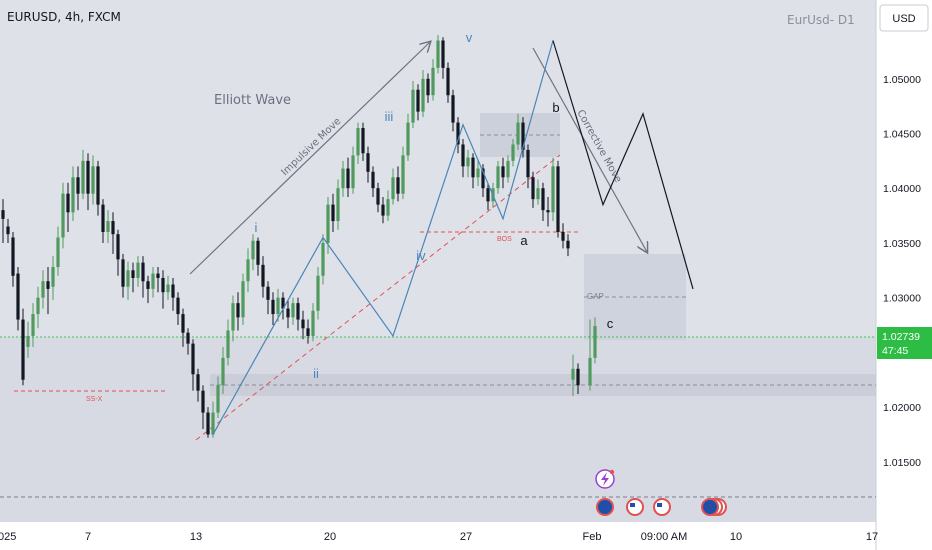  Describe the element at coordinates (589, 149) in the screenshot. I see `corrective-arrow` at that location.